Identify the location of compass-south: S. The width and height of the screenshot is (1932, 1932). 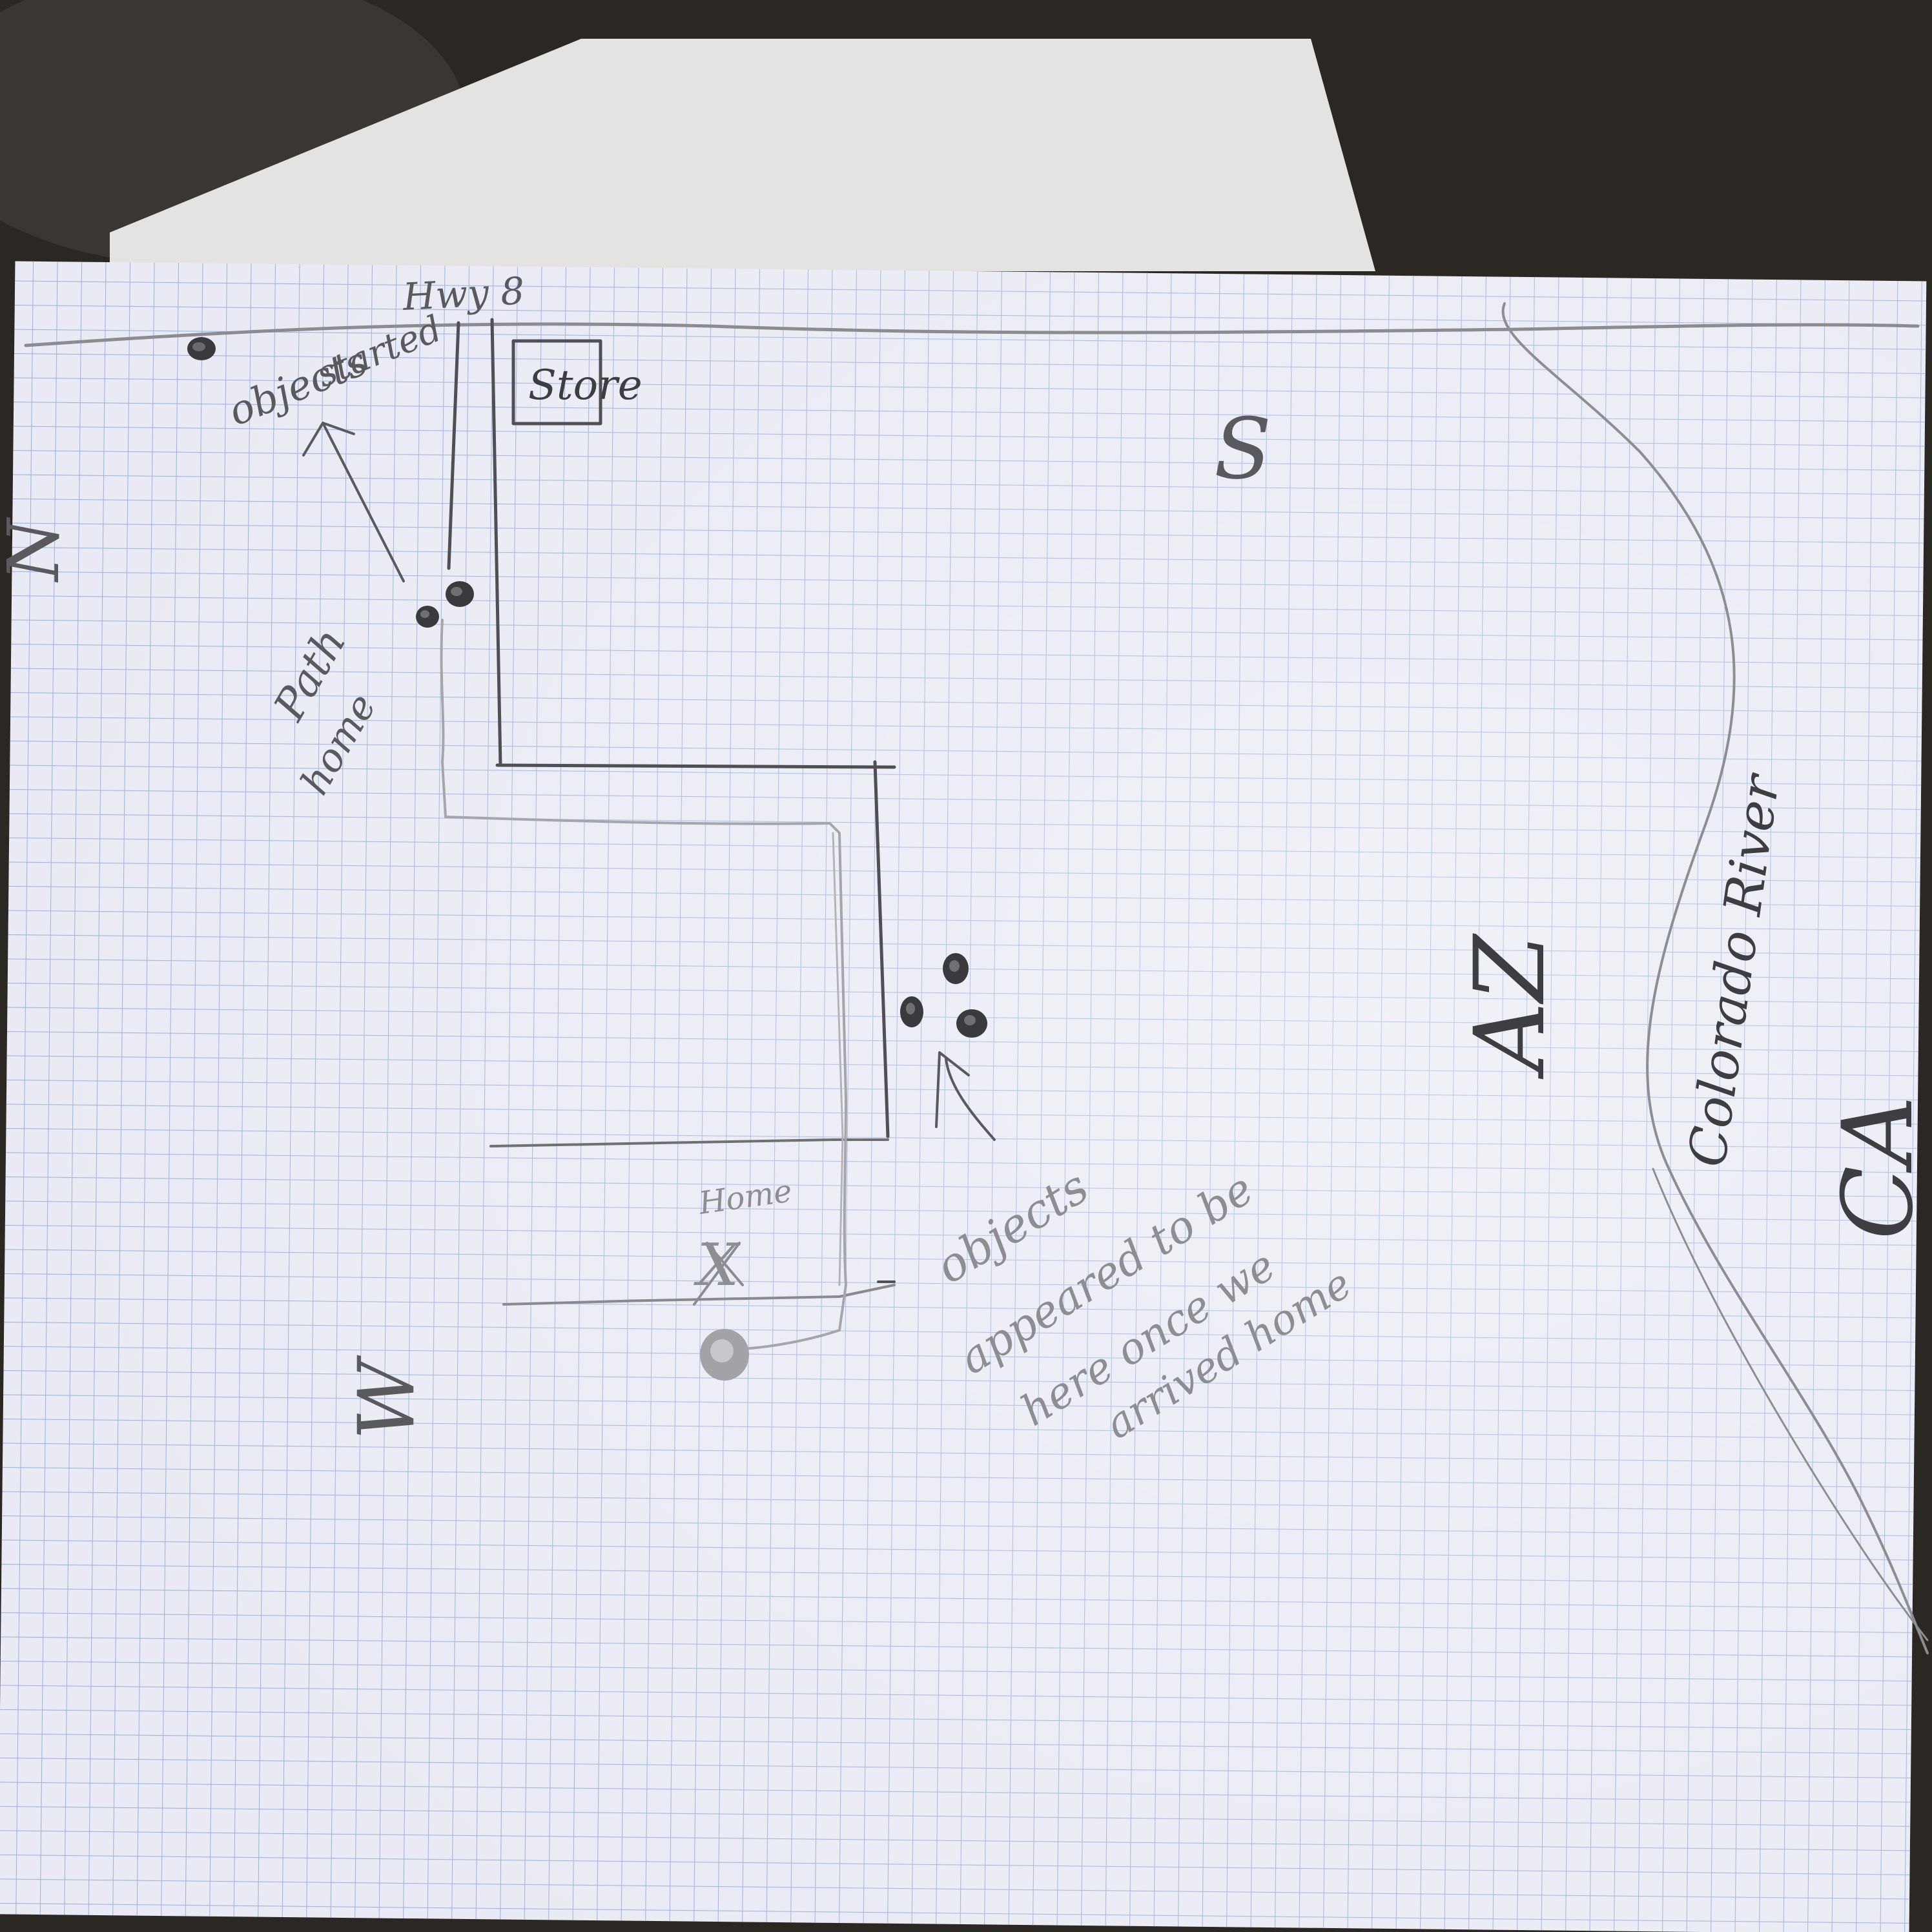
(1242, 449).